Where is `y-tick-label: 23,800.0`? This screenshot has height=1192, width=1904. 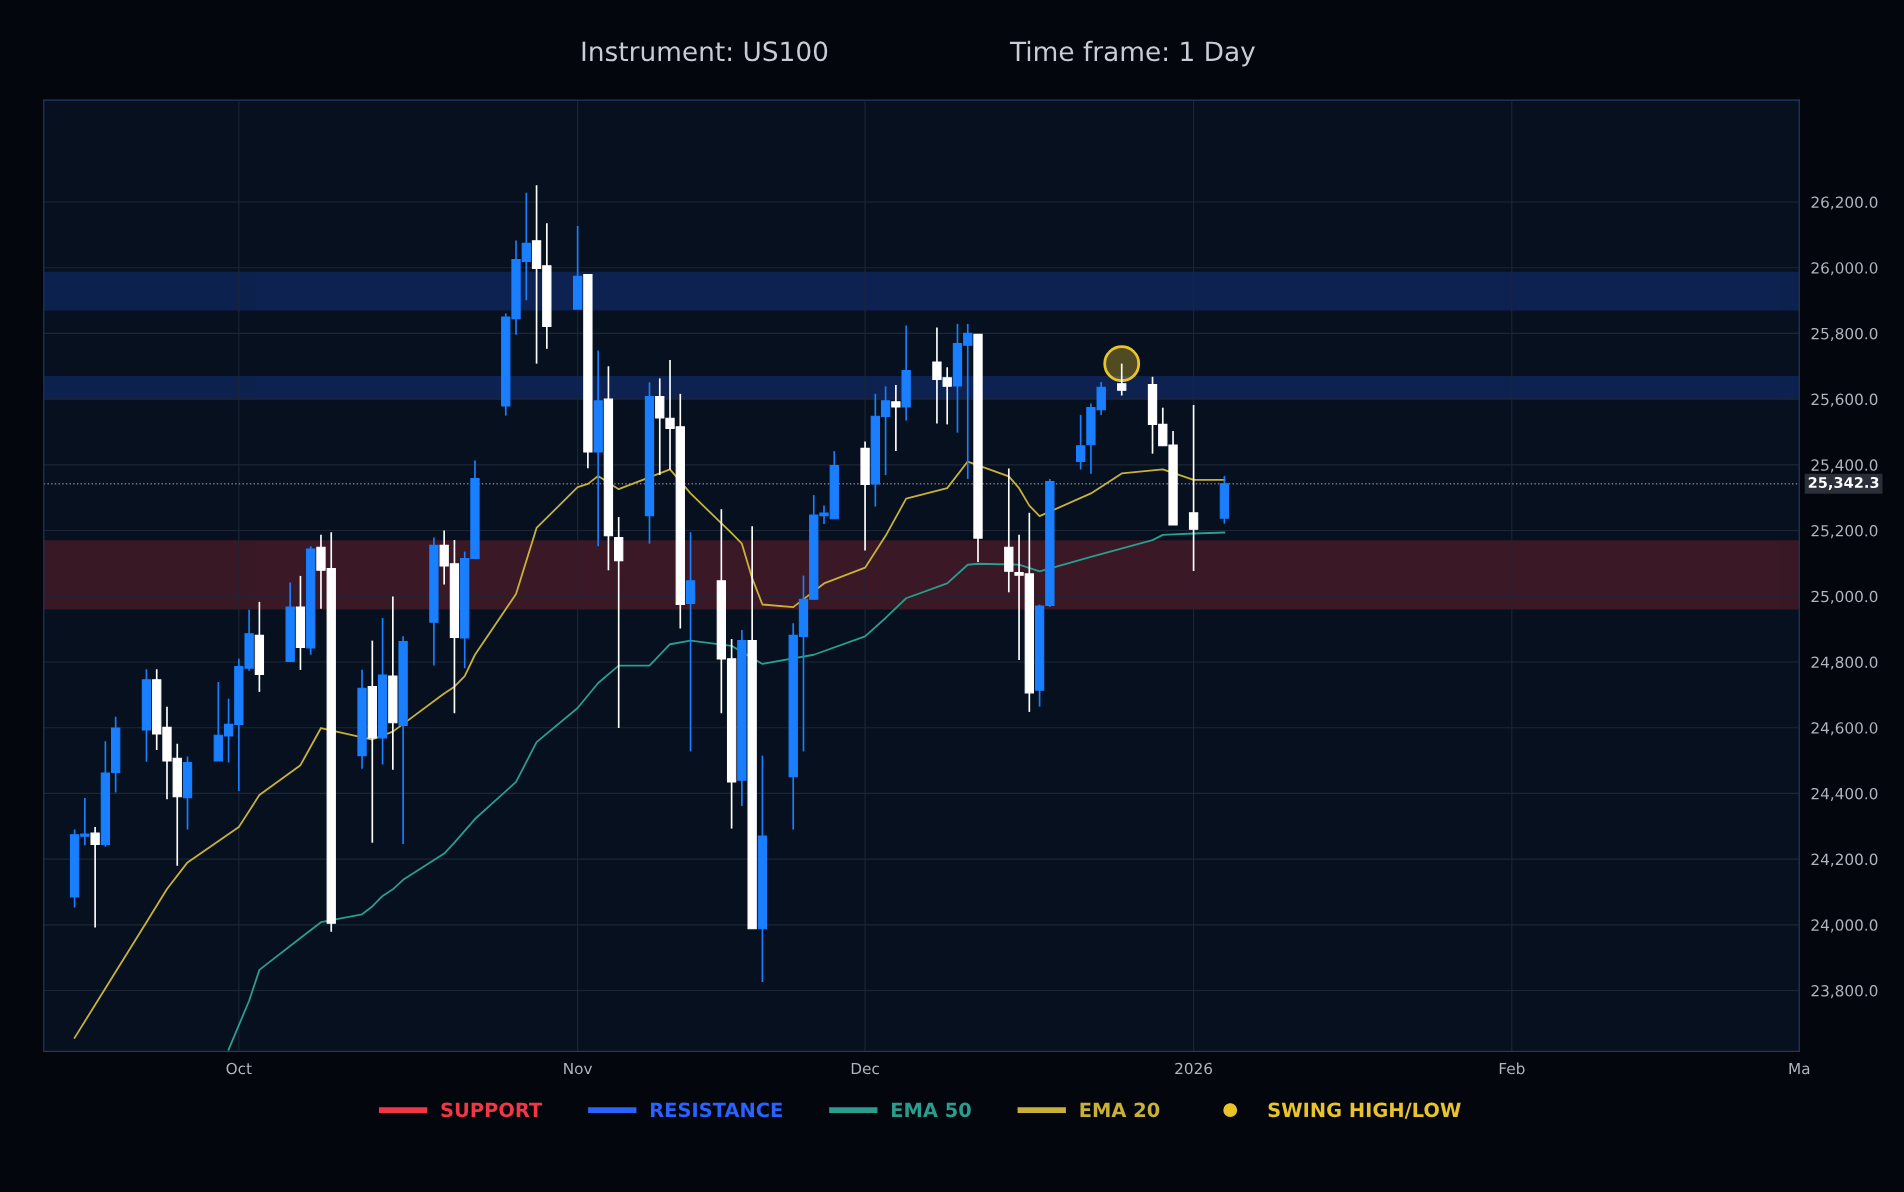 y-tick-label: 23,800.0 is located at coordinates (1844, 992).